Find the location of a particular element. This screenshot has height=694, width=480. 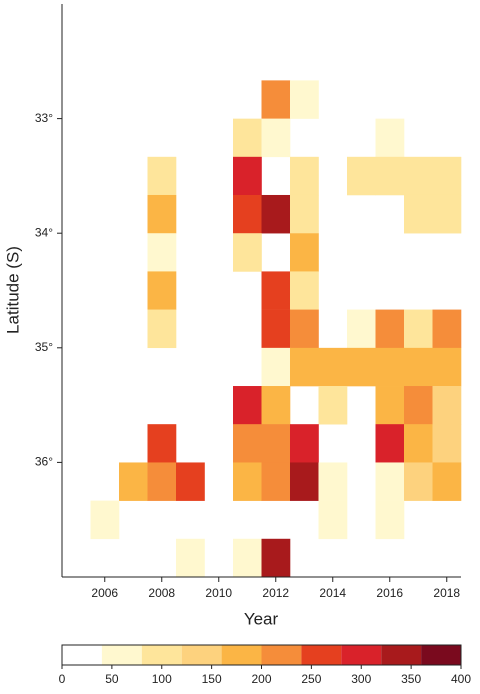

x-tick-label: 2018 is located at coordinates (446, 593).